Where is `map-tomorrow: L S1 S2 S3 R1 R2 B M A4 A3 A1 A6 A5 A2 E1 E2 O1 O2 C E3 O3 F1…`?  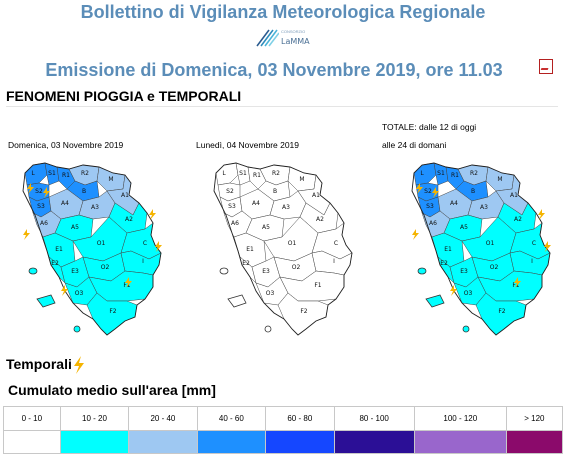
map-tomorrow: L S1 S2 S3 R1 R2 B M A4 A3 A1 A6 A5 A2 E1 E2 O1 O2 C E3 O3 F1… is located at coordinates (278, 248).